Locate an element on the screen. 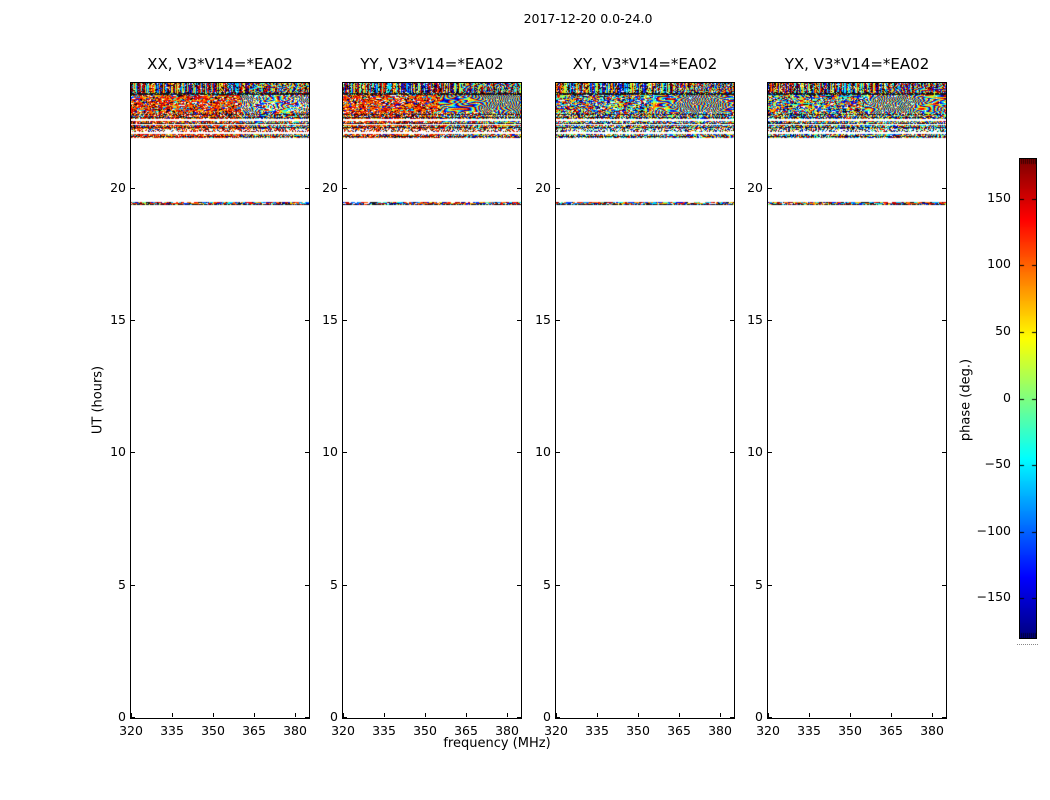  colorbar-tick-label: 100 is located at coordinates (999, 263).